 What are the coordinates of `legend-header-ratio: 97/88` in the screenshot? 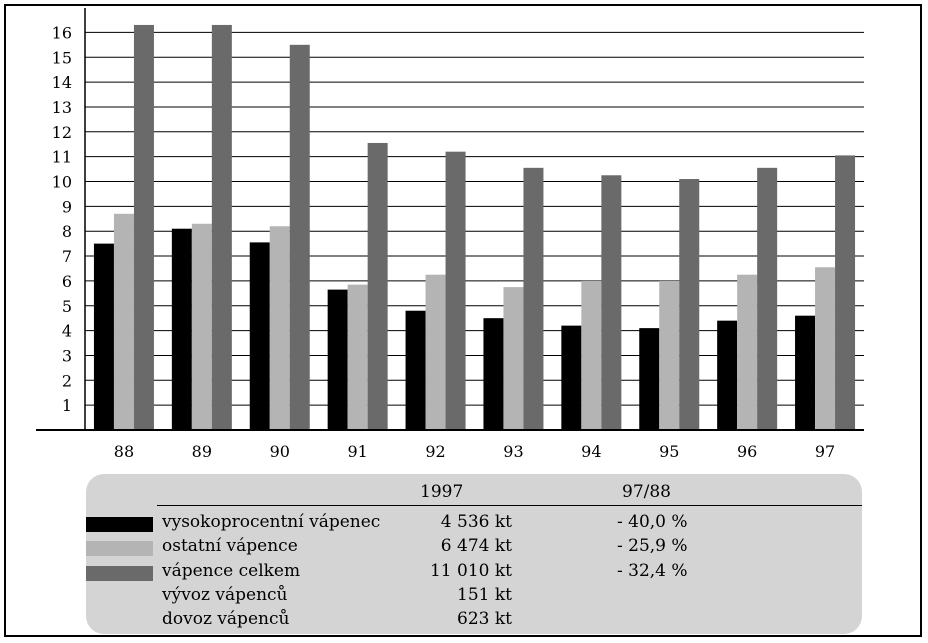 It's located at (646, 492).